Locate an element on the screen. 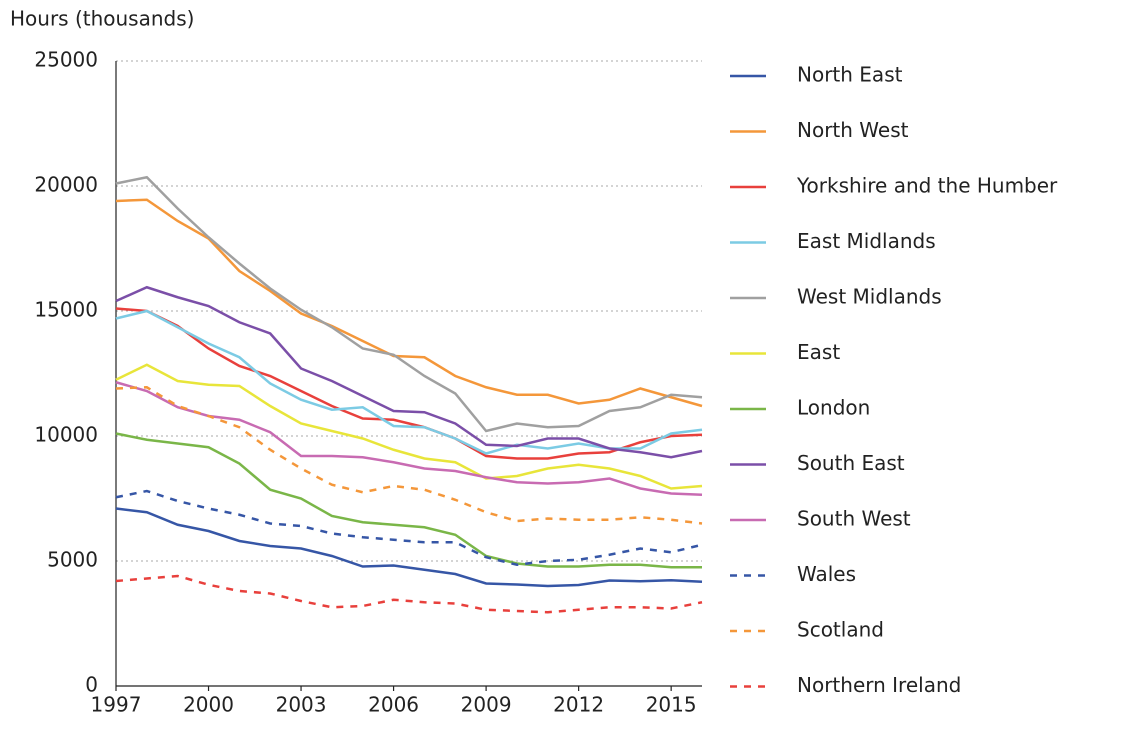 The image size is (1140, 729). x-tick-label: 2012 is located at coordinates (578, 705).